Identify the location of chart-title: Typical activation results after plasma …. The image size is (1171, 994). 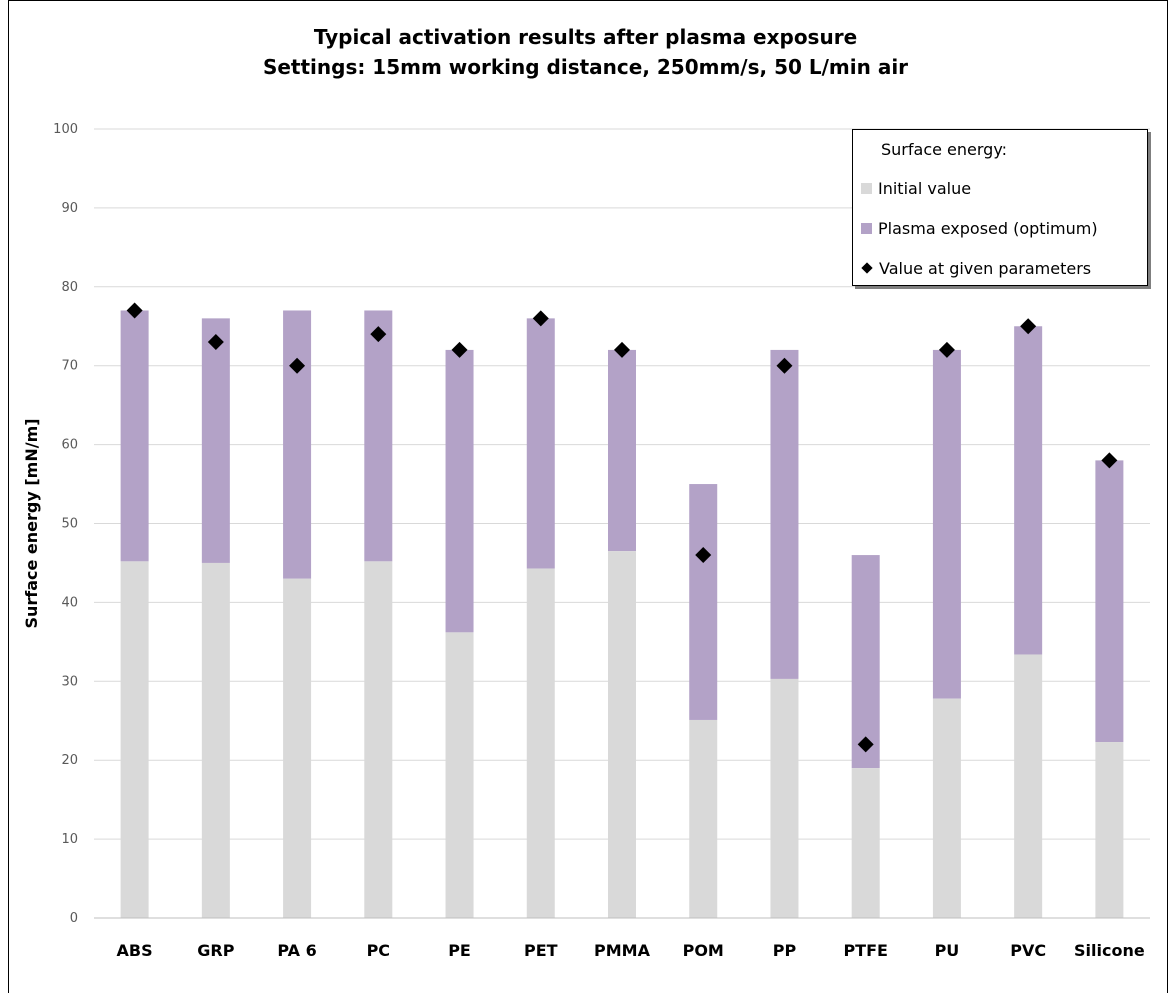
(585, 37).